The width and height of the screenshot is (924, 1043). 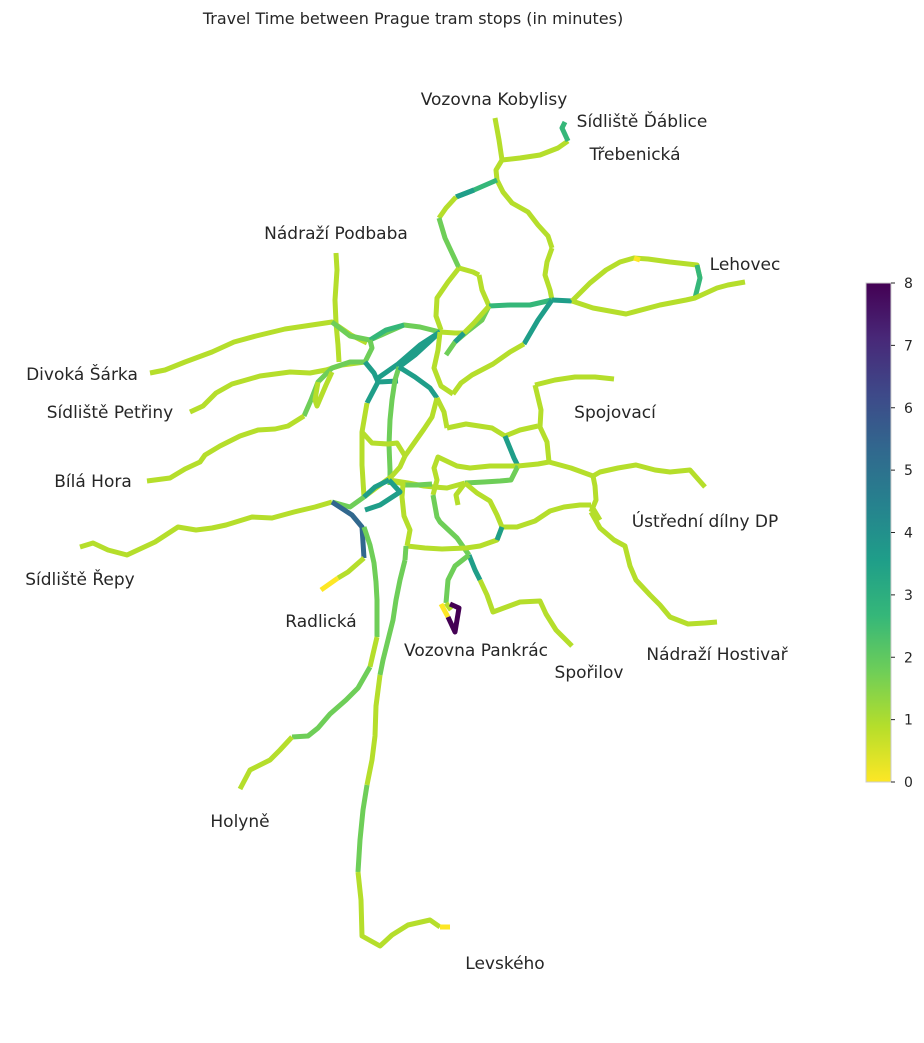 What do you see at coordinates (80, 579) in the screenshot?
I see `stop-label: Sídliště Řepy` at bounding box center [80, 579].